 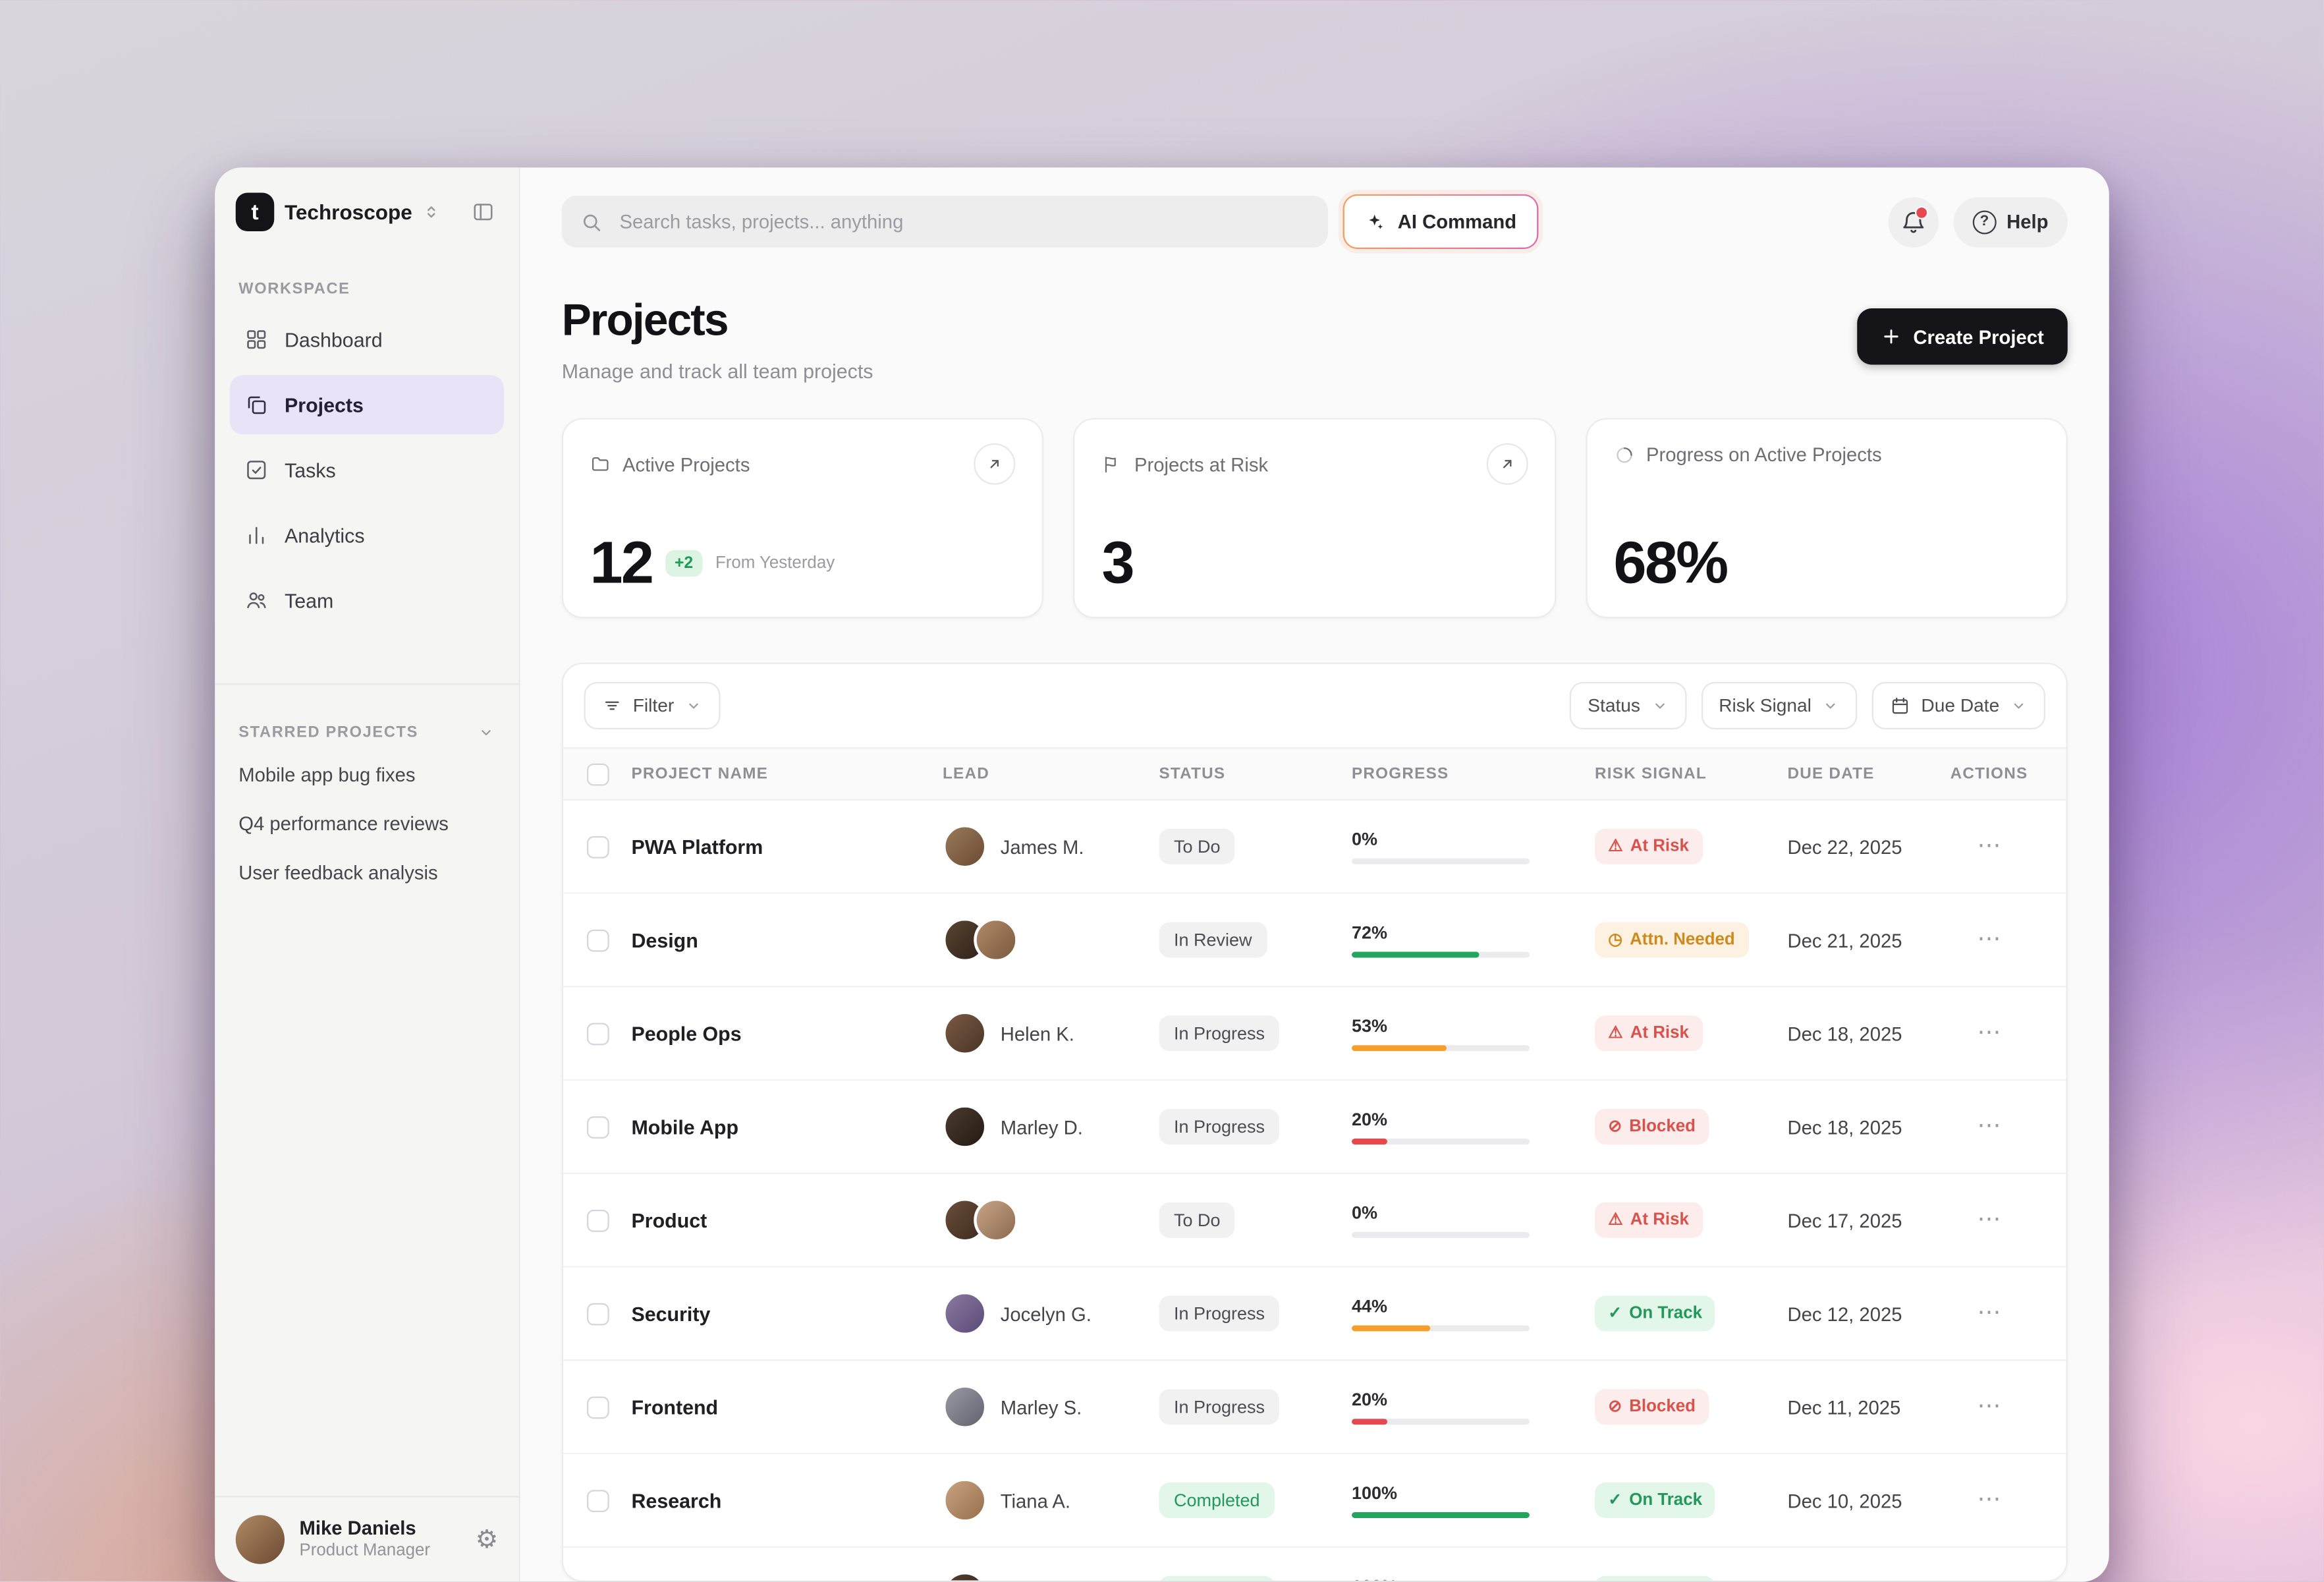 What do you see at coordinates (1989, 774) in the screenshot?
I see `column-header: ACTIONS` at bounding box center [1989, 774].